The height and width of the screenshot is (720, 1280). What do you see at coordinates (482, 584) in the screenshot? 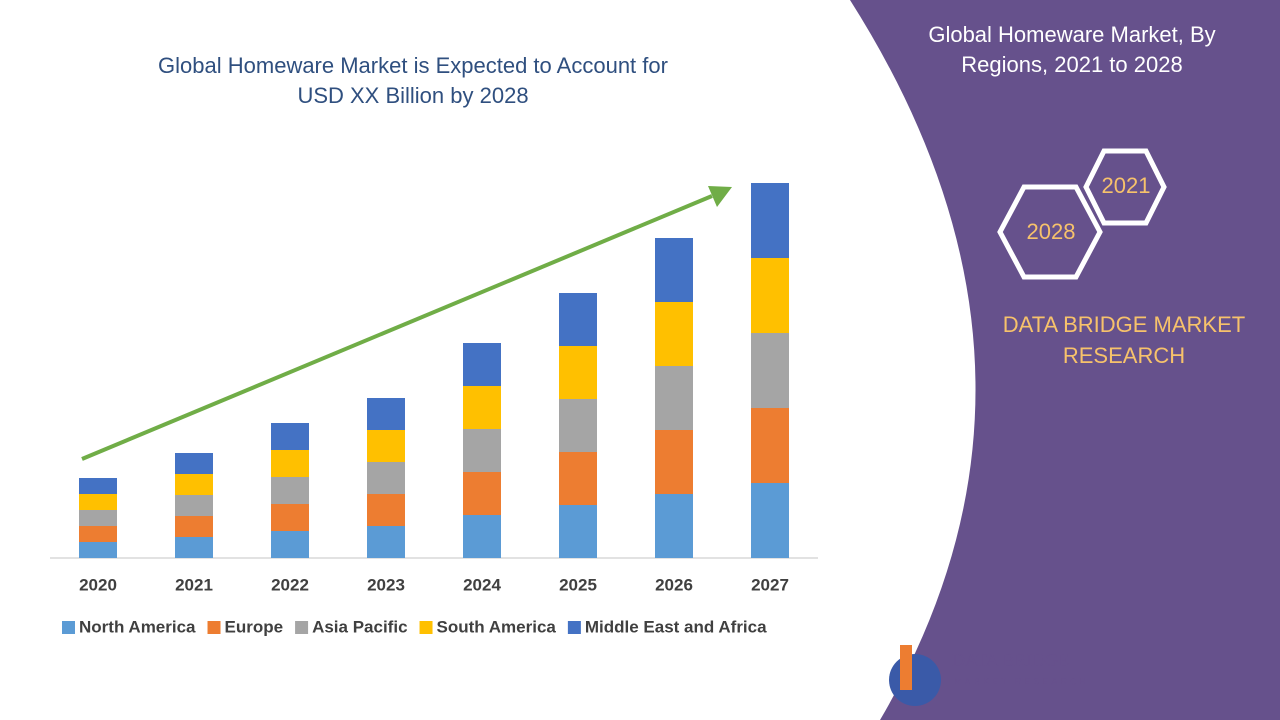
I see `x-tick-label: 2024` at bounding box center [482, 584].